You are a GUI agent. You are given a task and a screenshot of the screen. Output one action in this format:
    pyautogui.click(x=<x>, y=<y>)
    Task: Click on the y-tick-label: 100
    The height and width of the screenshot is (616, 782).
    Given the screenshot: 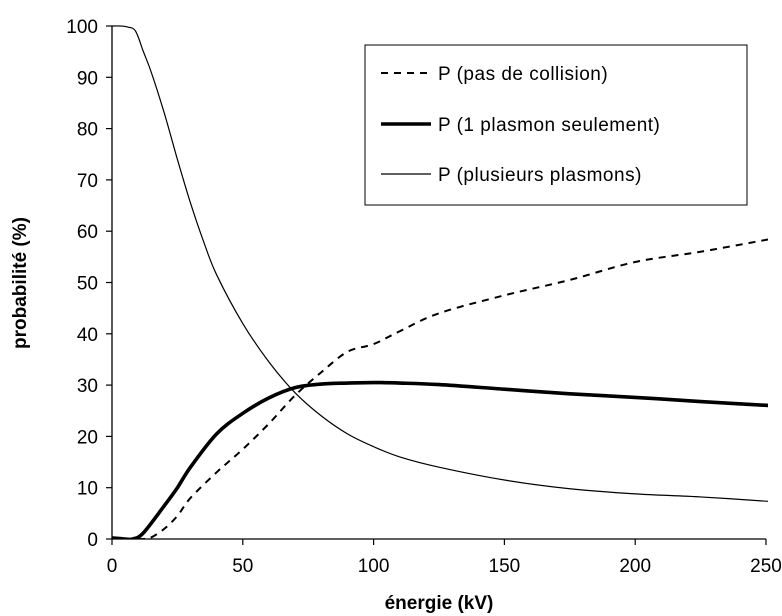 What is the action you would take?
    pyautogui.click(x=82, y=27)
    